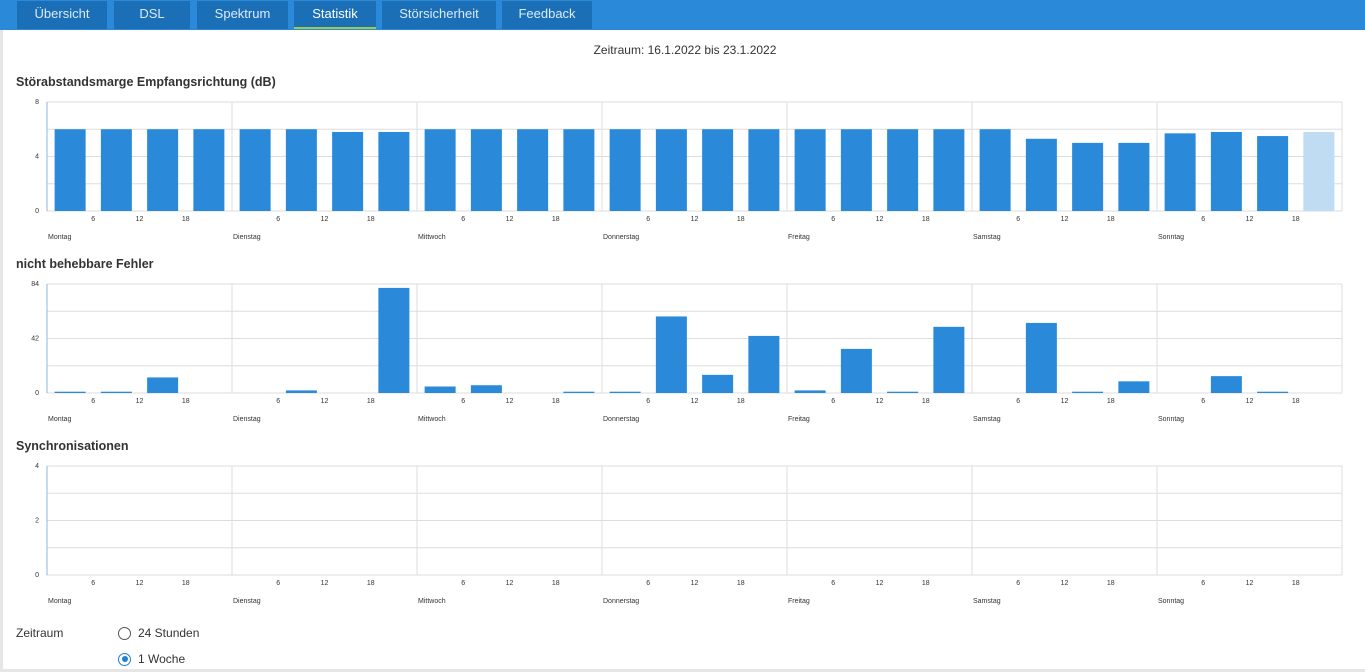 This screenshot has height=672, width=1365. What do you see at coordinates (158, 633) in the screenshot?
I see `option-24-stunden: 24 Stunden` at bounding box center [158, 633].